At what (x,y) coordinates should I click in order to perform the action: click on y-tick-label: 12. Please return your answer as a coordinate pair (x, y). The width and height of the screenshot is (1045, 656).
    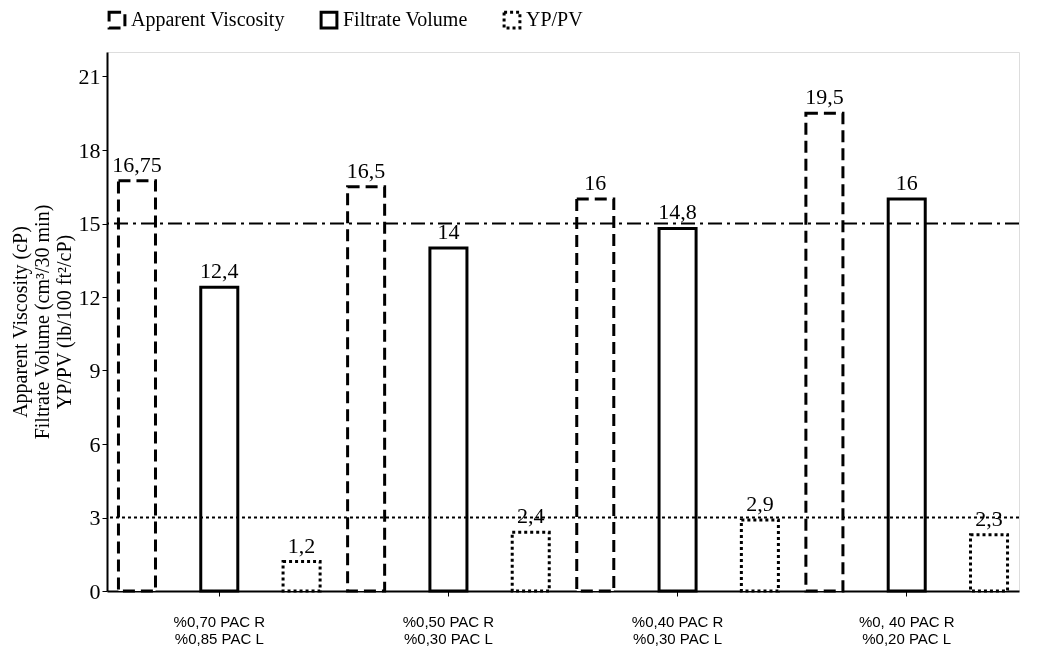
    Looking at the image, I should click on (89, 297).